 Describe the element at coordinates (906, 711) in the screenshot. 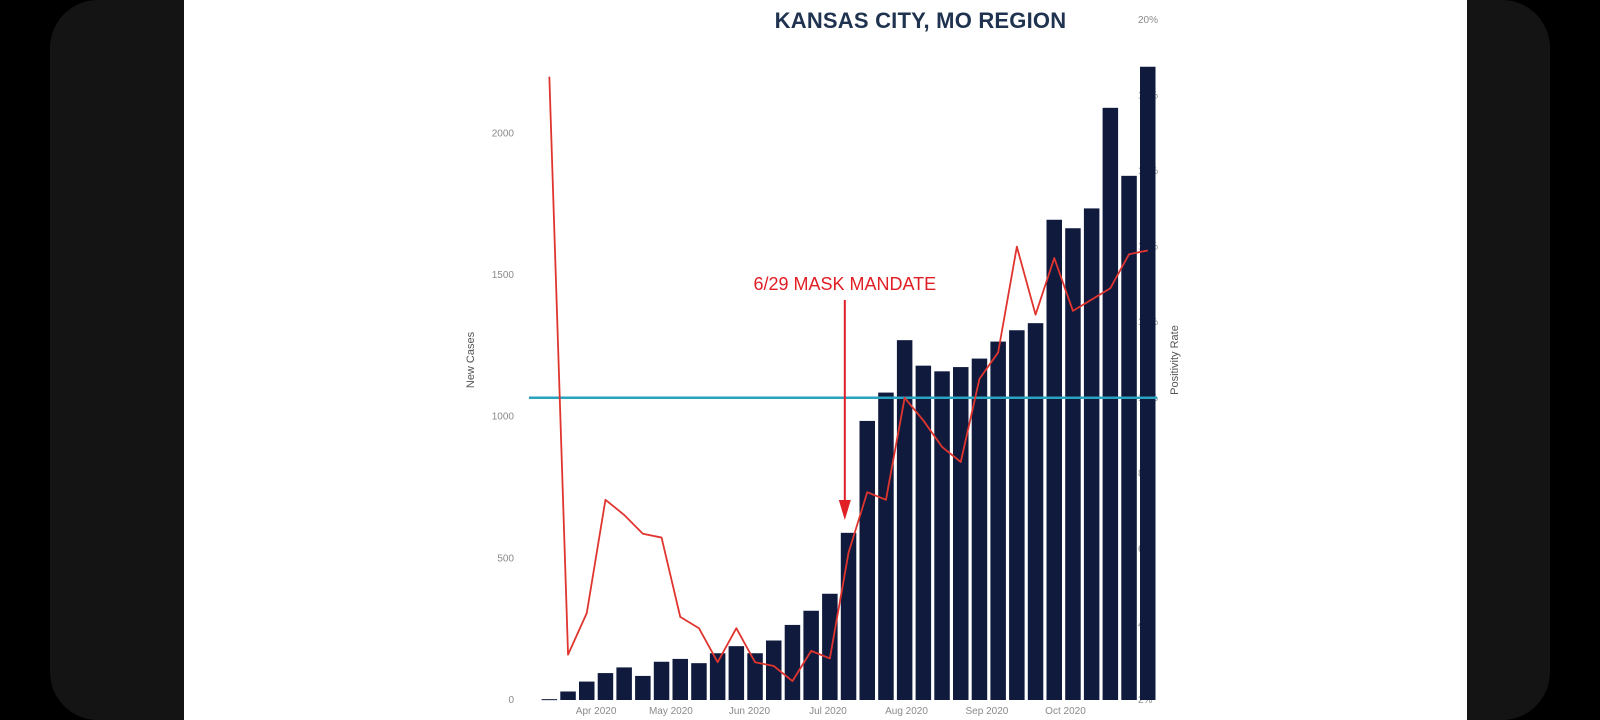

I see `x-tick-label: Aug 2020` at that location.